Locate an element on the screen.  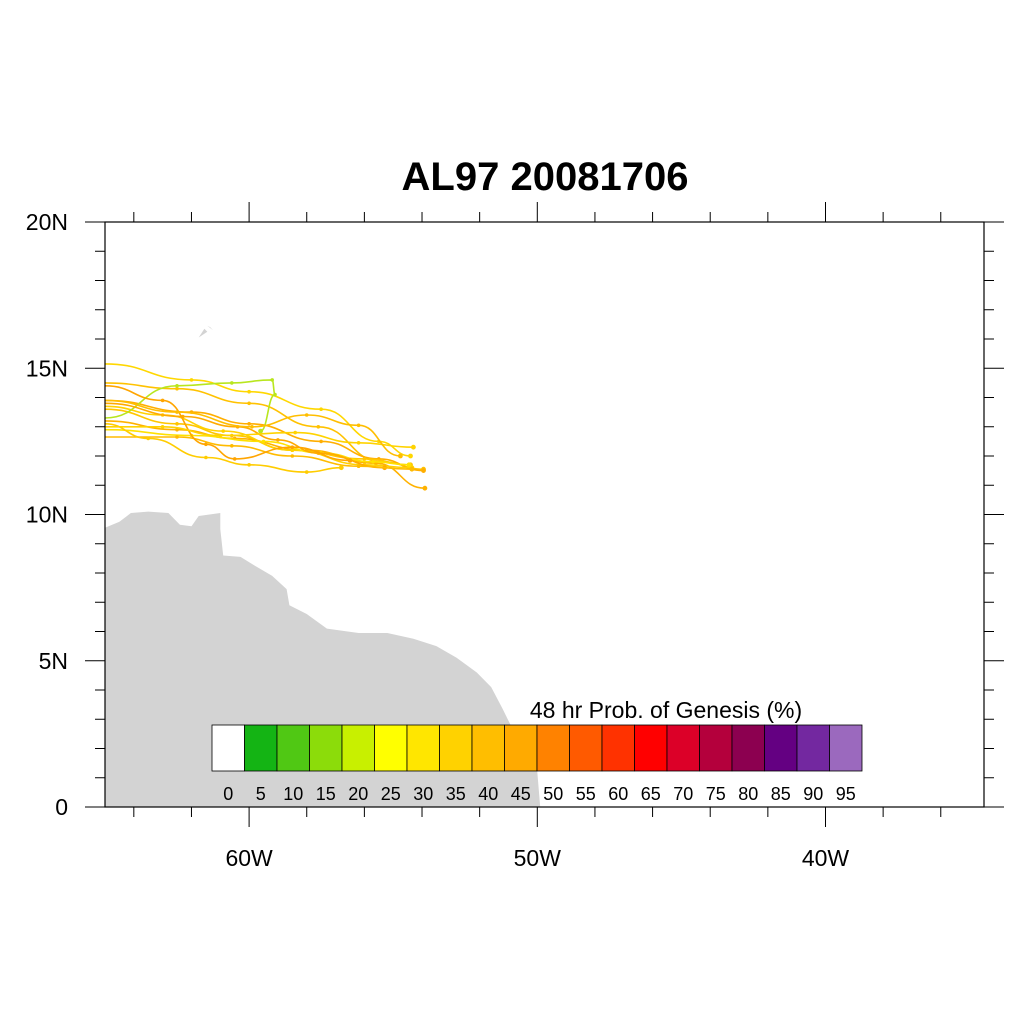
latitude-label: 10N is located at coordinates (47, 515).